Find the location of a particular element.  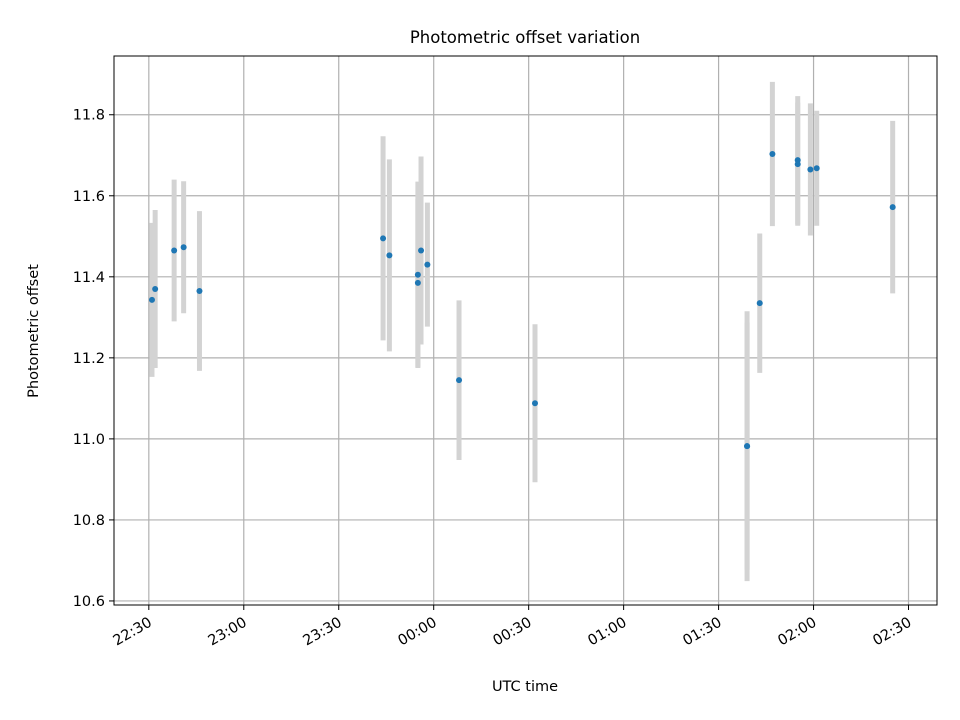

chart-title: Photometric offset variation is located at coordinates (525, 37).